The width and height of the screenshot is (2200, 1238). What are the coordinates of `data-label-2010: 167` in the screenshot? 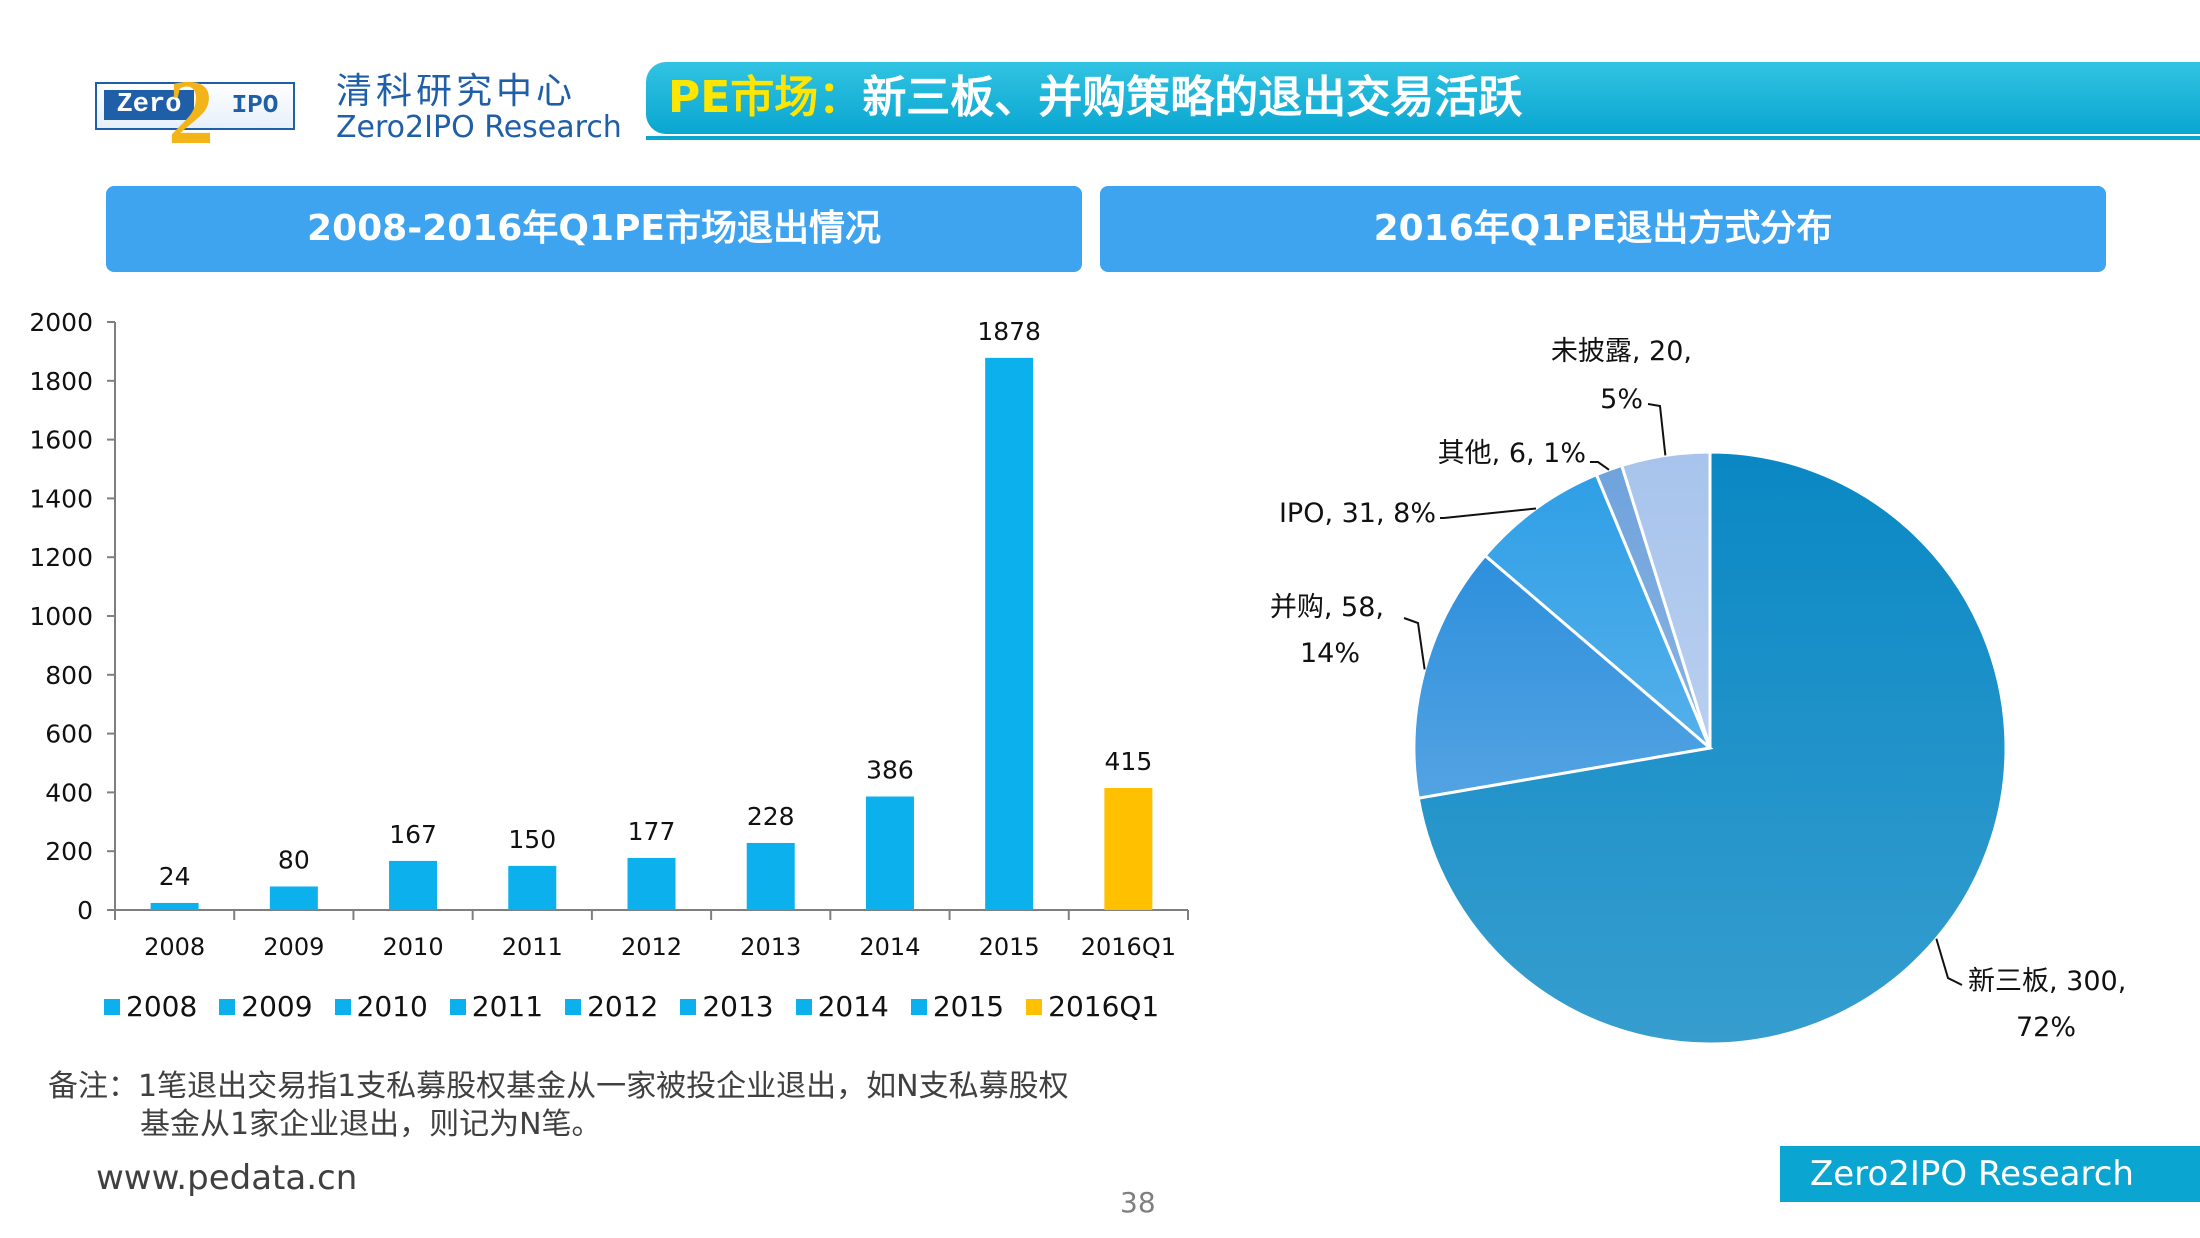 It's located at (413, 834).